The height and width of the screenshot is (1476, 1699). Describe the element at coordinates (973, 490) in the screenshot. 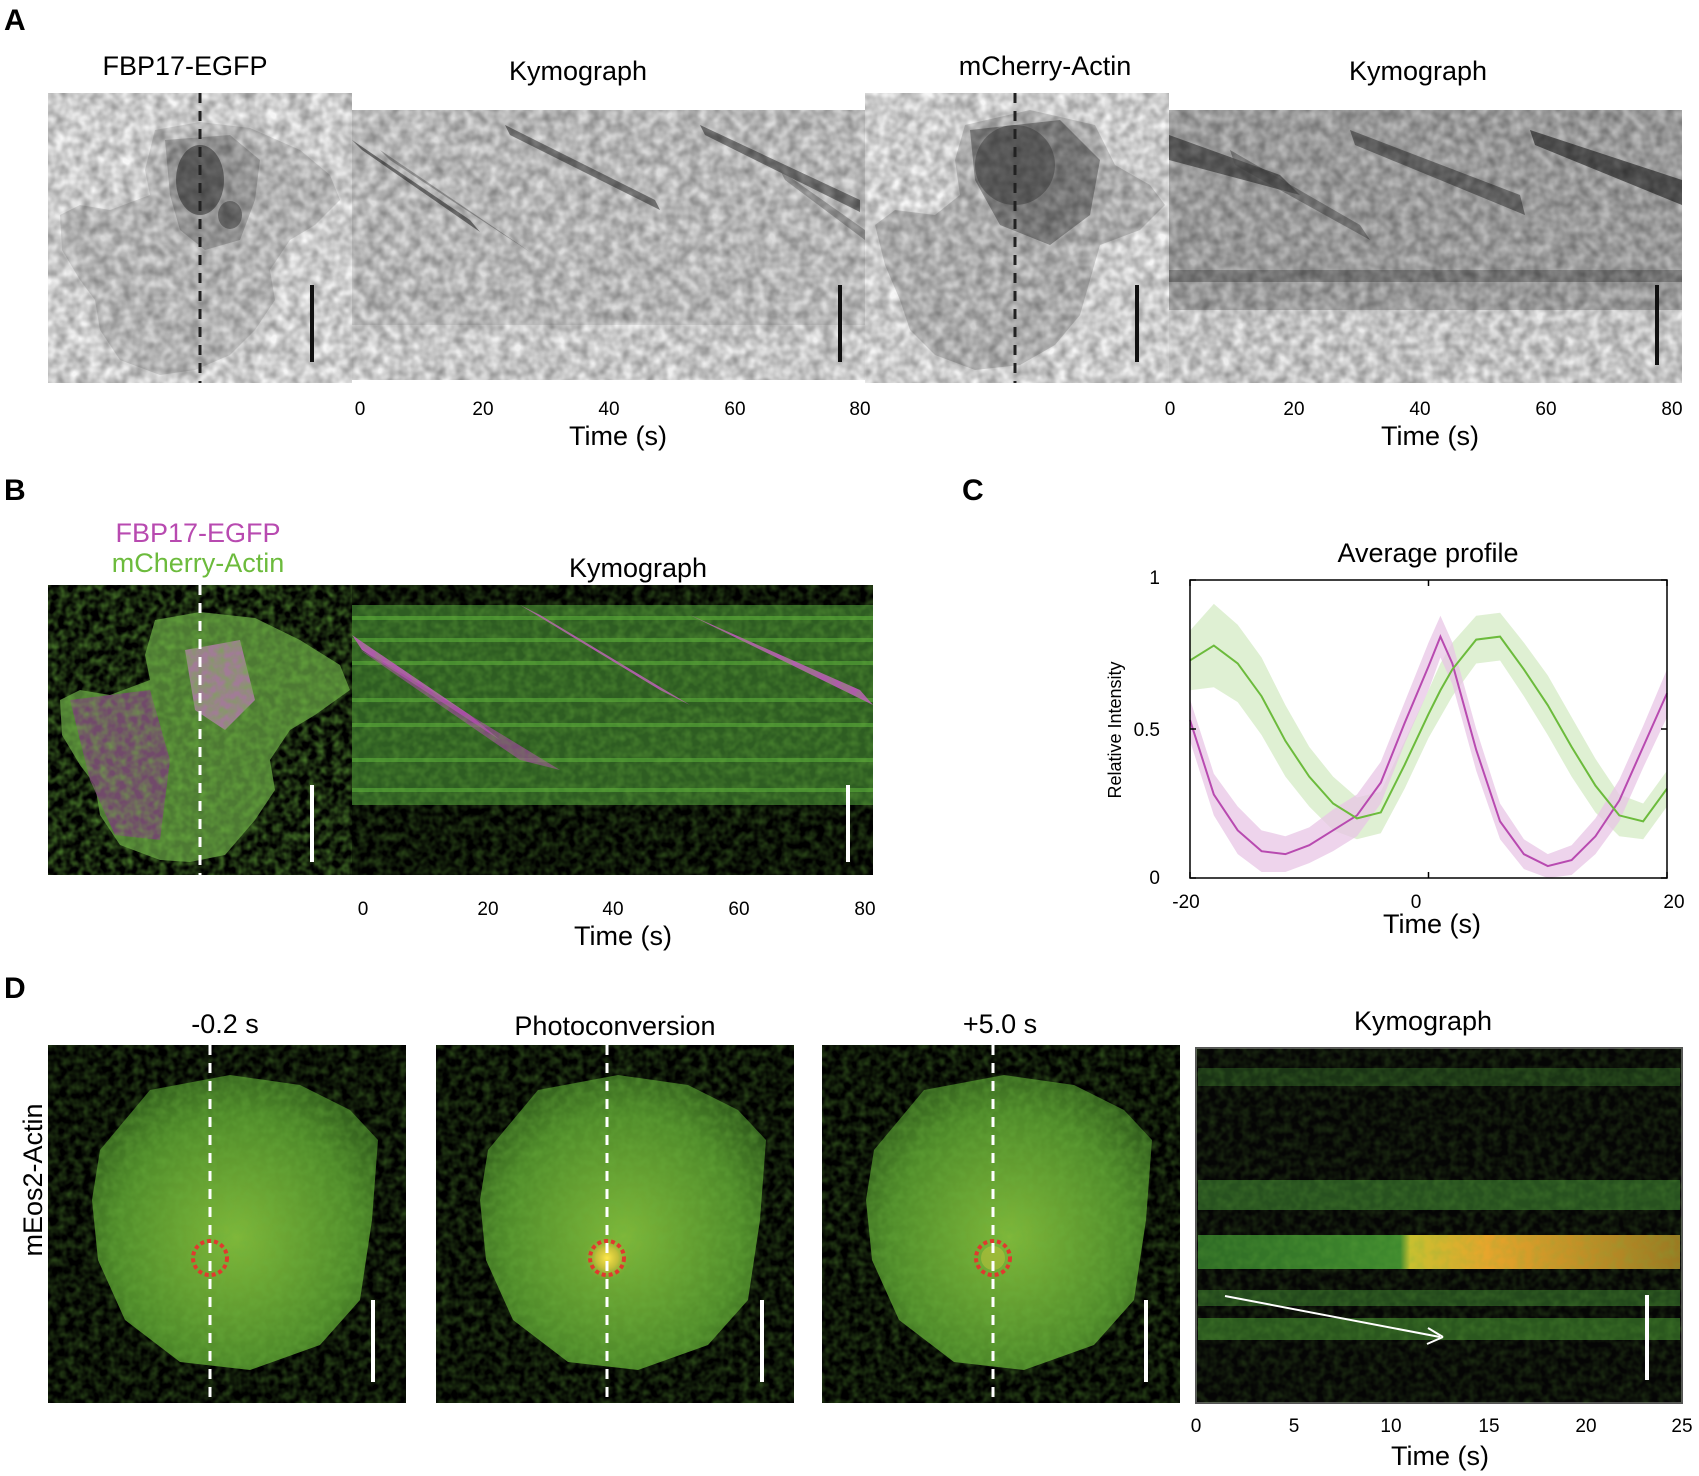

I see `panel-c-letter: C` at that location.